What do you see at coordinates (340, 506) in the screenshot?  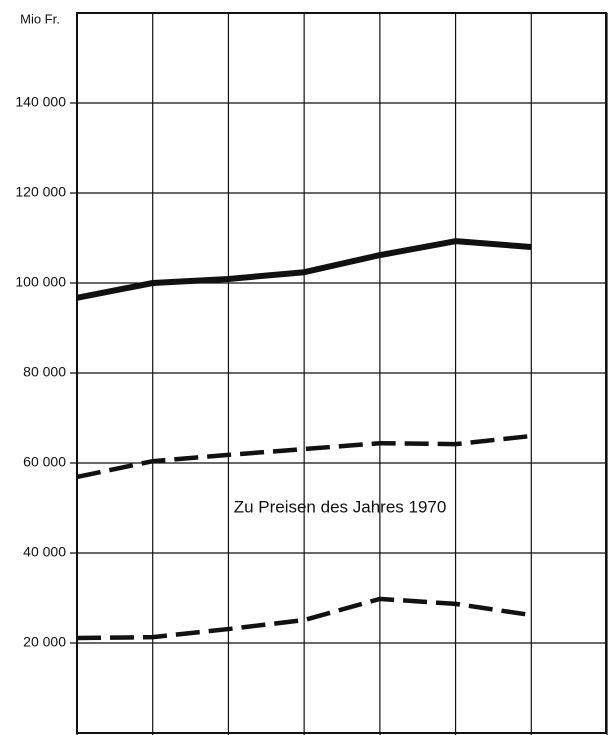 I see `annotation: Zu Preisen des Jahres 1970` at bounding box center [340, 506].